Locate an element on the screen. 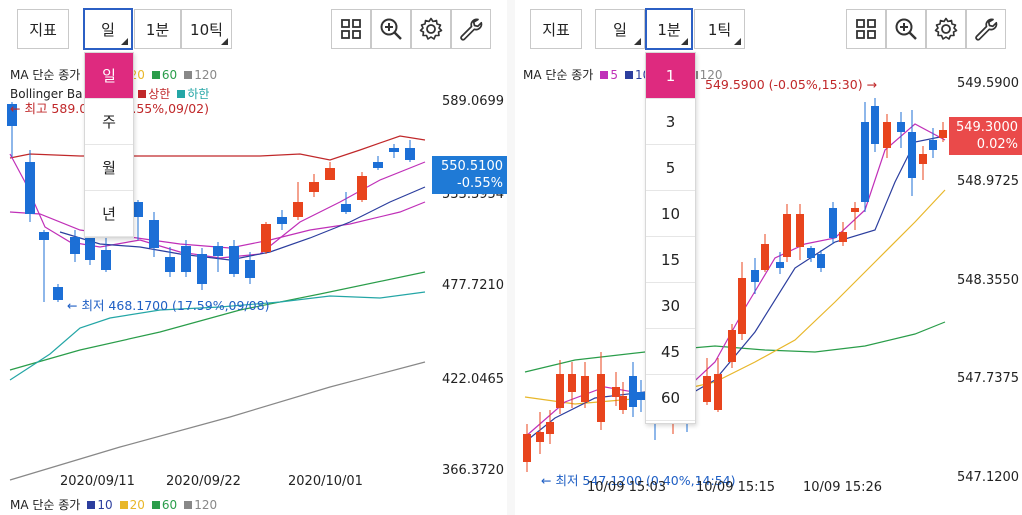 The width and height of the screenshot is (1022, 515). dropdown-option-5: 5 is located at coordinates (670, 168).